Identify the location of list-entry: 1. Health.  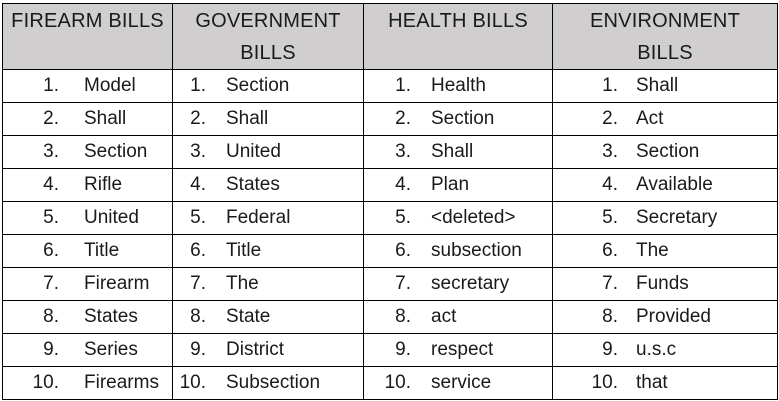
(458, 86).